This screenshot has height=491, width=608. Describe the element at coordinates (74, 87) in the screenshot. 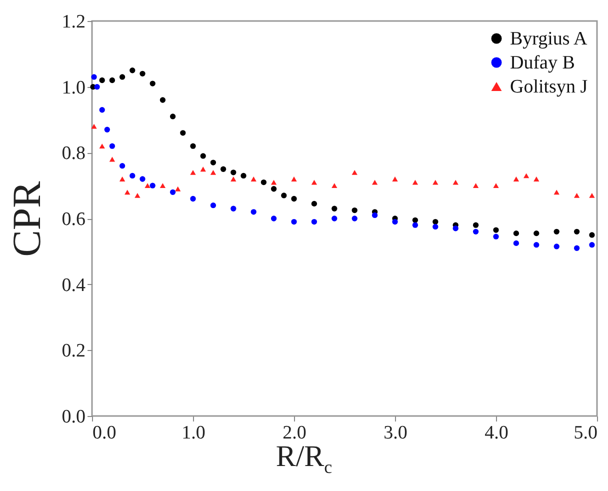

I see `y-tick-label: 1.0` at that location.